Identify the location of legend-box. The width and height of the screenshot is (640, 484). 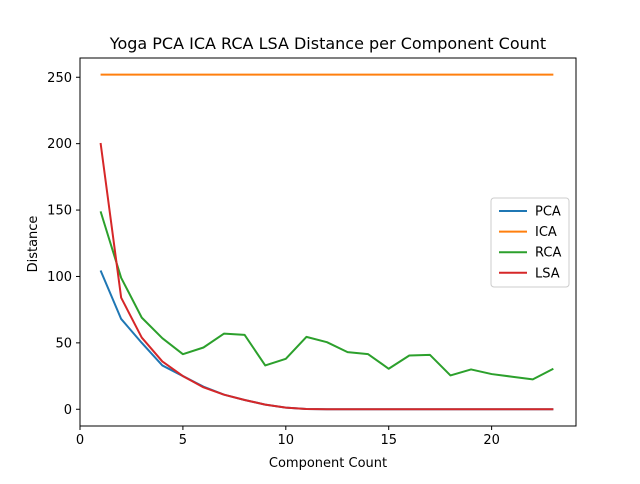
(530, 242).